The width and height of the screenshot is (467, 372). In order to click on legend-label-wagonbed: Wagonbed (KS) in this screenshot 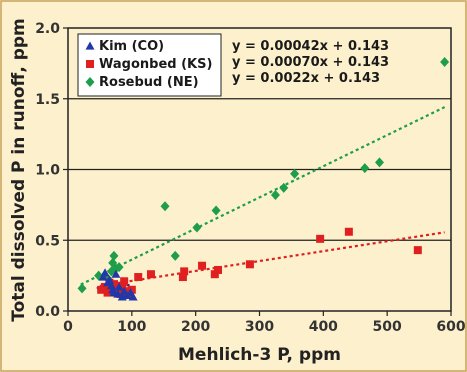, I will do `click(155, 64)`.